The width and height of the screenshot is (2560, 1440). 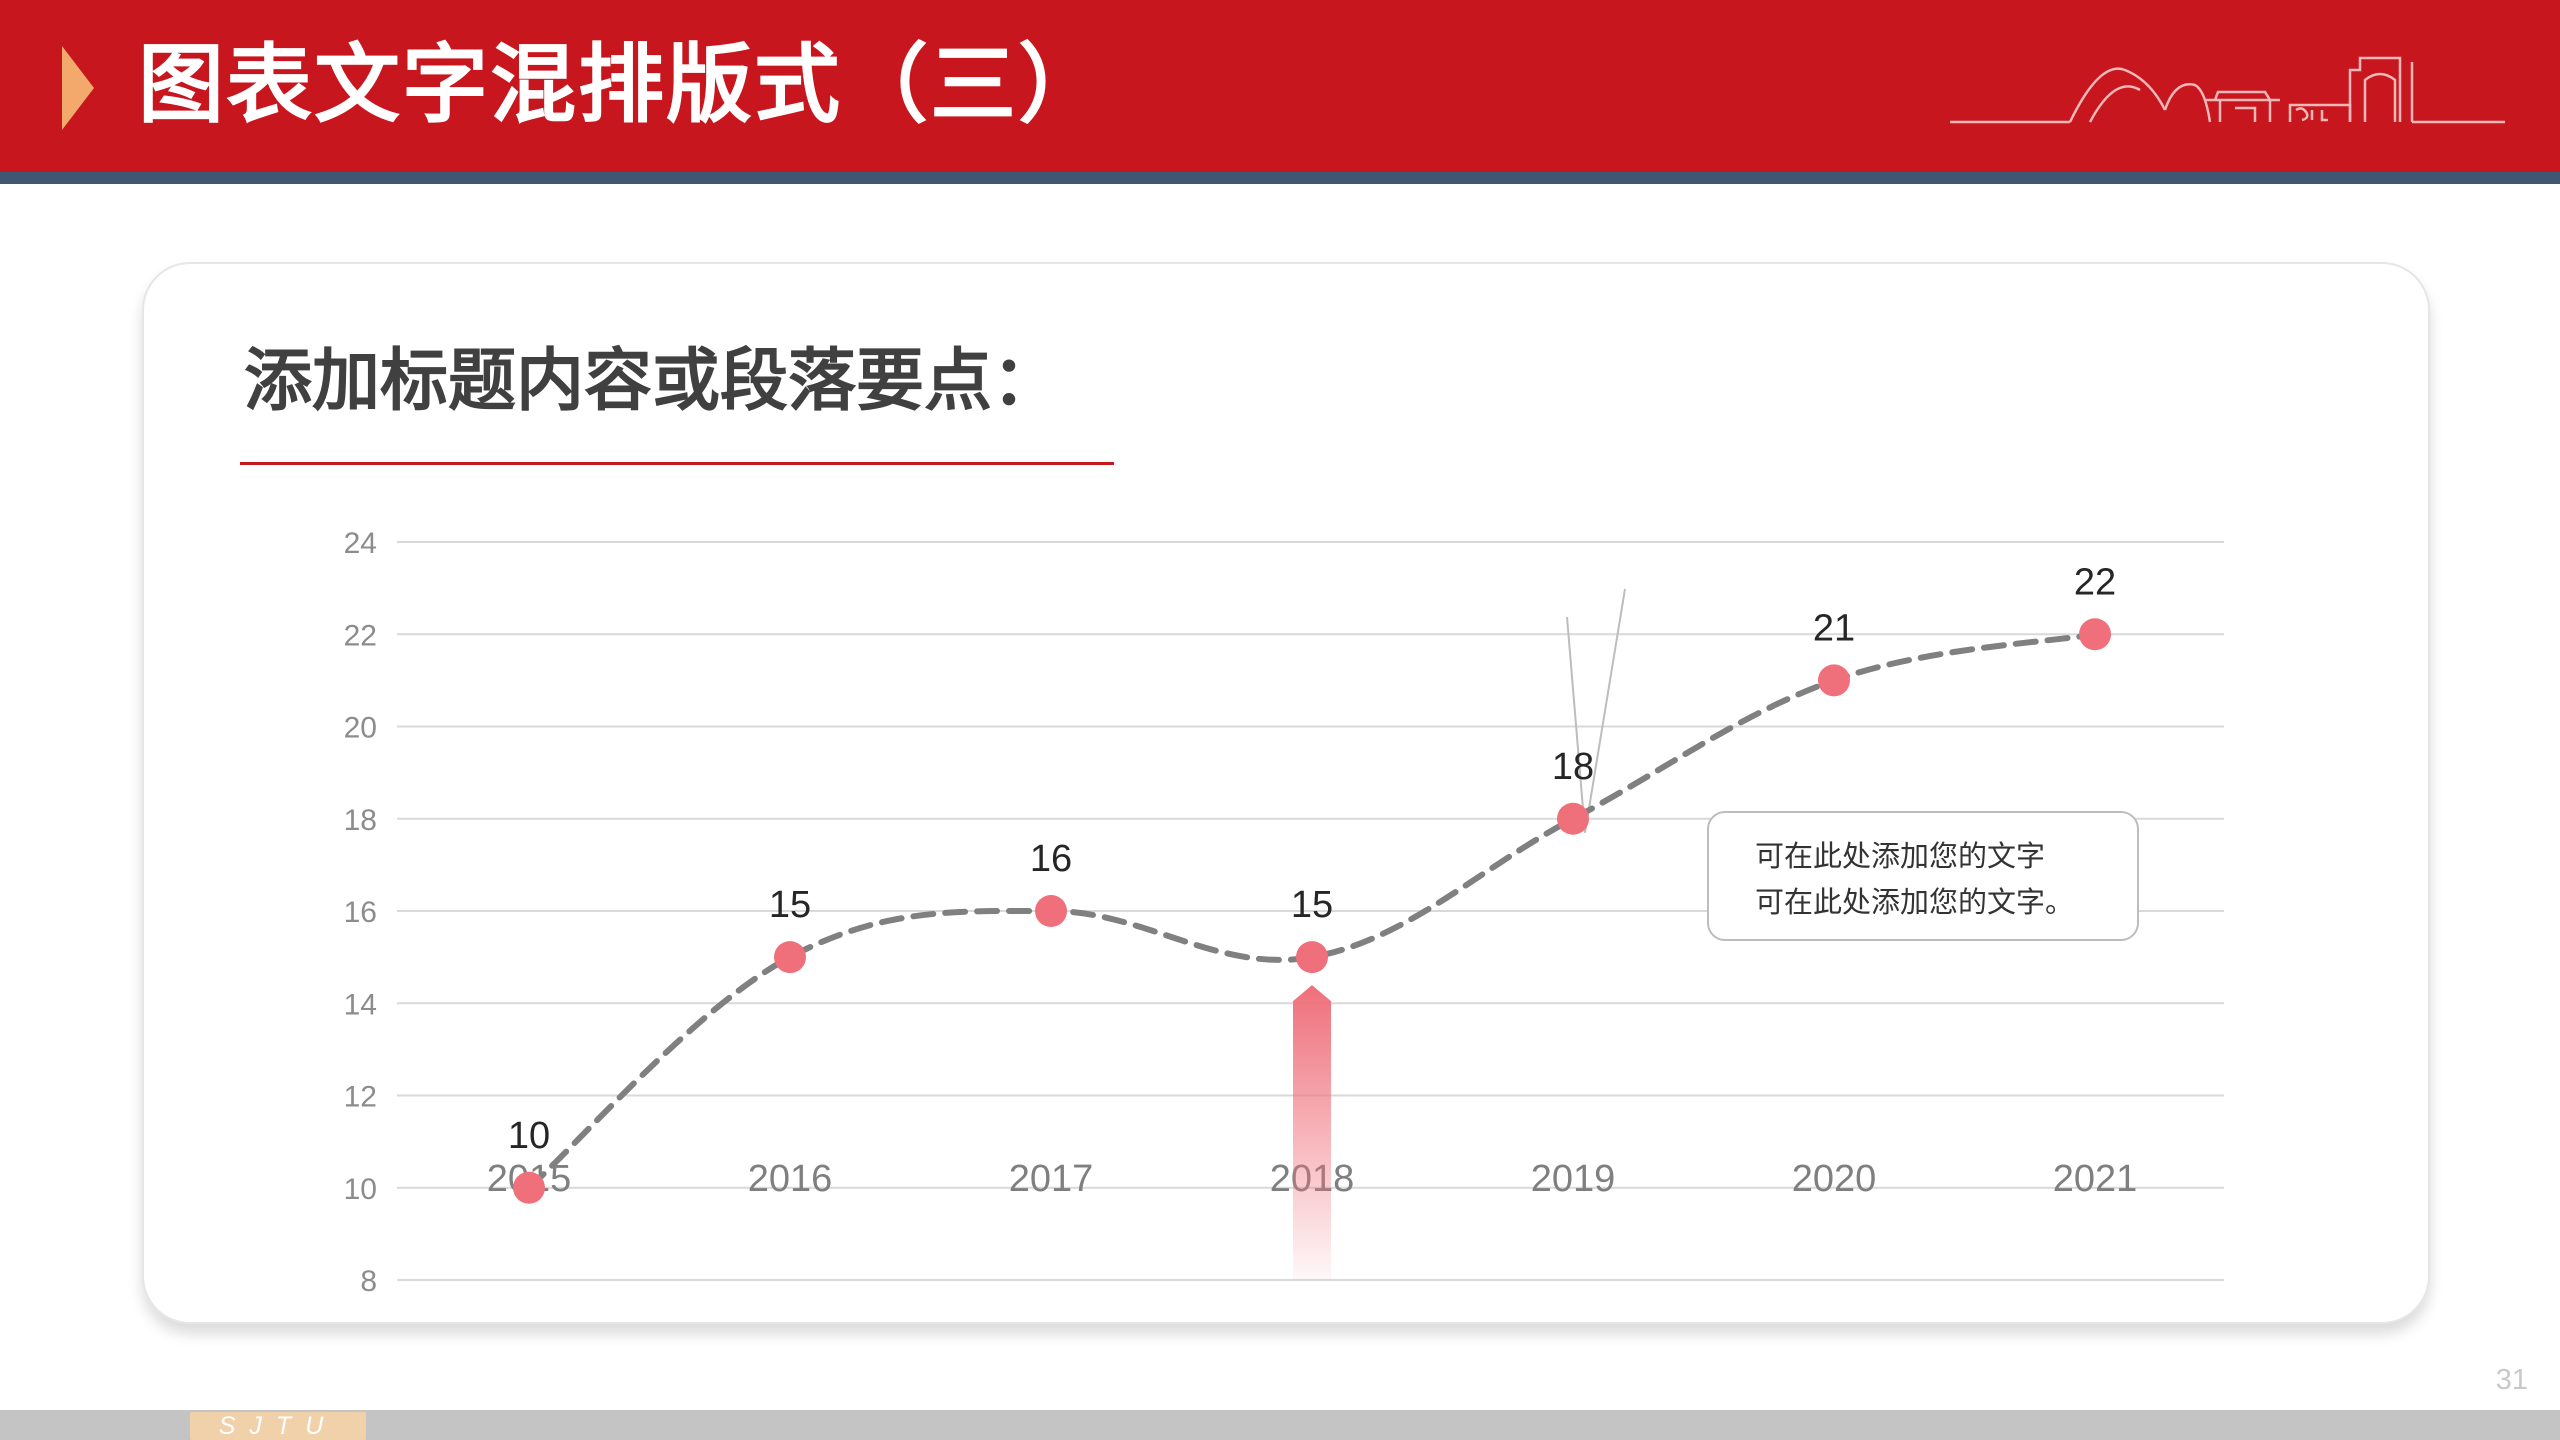 What do you see at coordinates (1280, 178) in the screenshot?
I see `header-divider-strip` at bounding box center [1280, 178].